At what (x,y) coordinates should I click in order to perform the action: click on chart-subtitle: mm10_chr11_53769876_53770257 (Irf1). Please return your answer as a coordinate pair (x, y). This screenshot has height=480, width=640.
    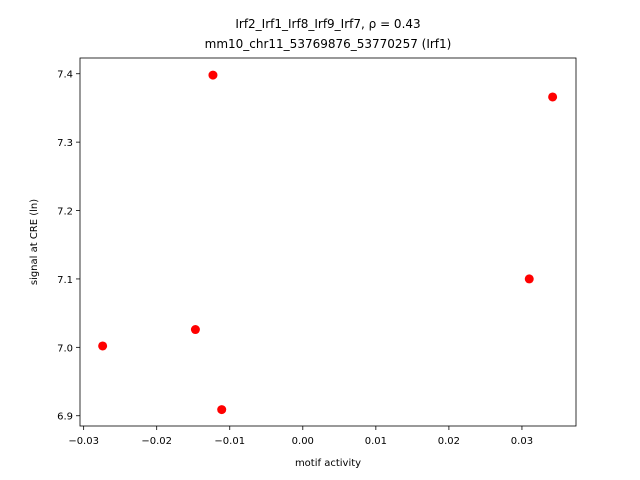
    Looking at the image, I should click on (328, 44).